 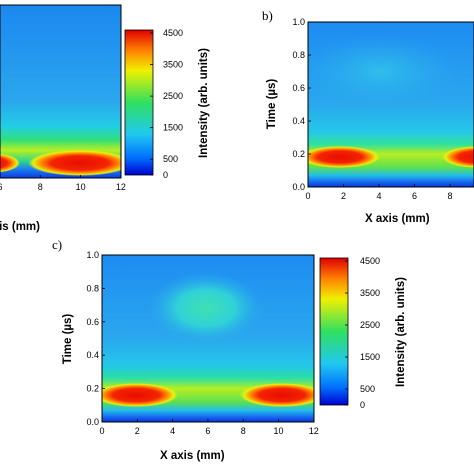 I want to click on panel-c-cb-tick-label: 4500, so click(x=370, y=261).